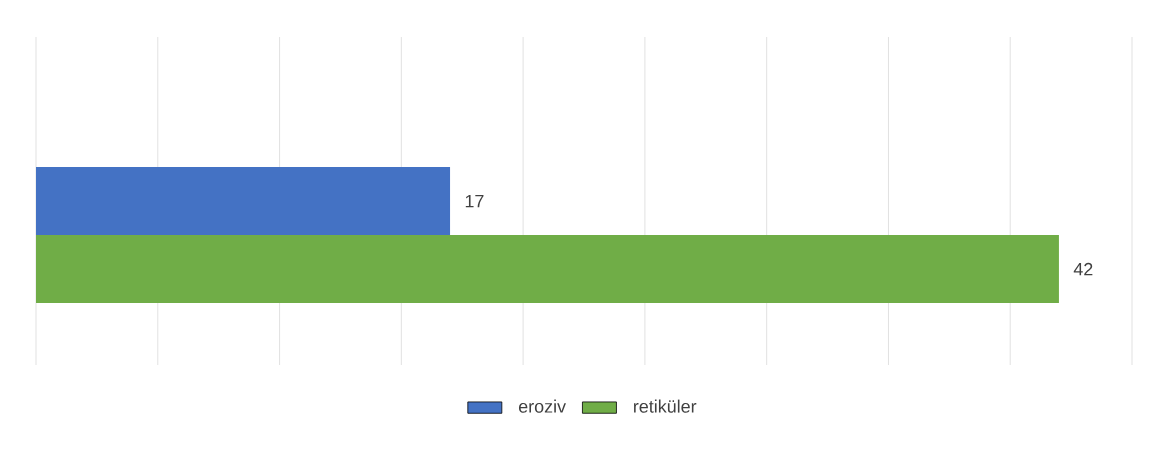 The width and height of the screenshot is (1153, 451). I want to click on data-label: 17, so click(474, 201).